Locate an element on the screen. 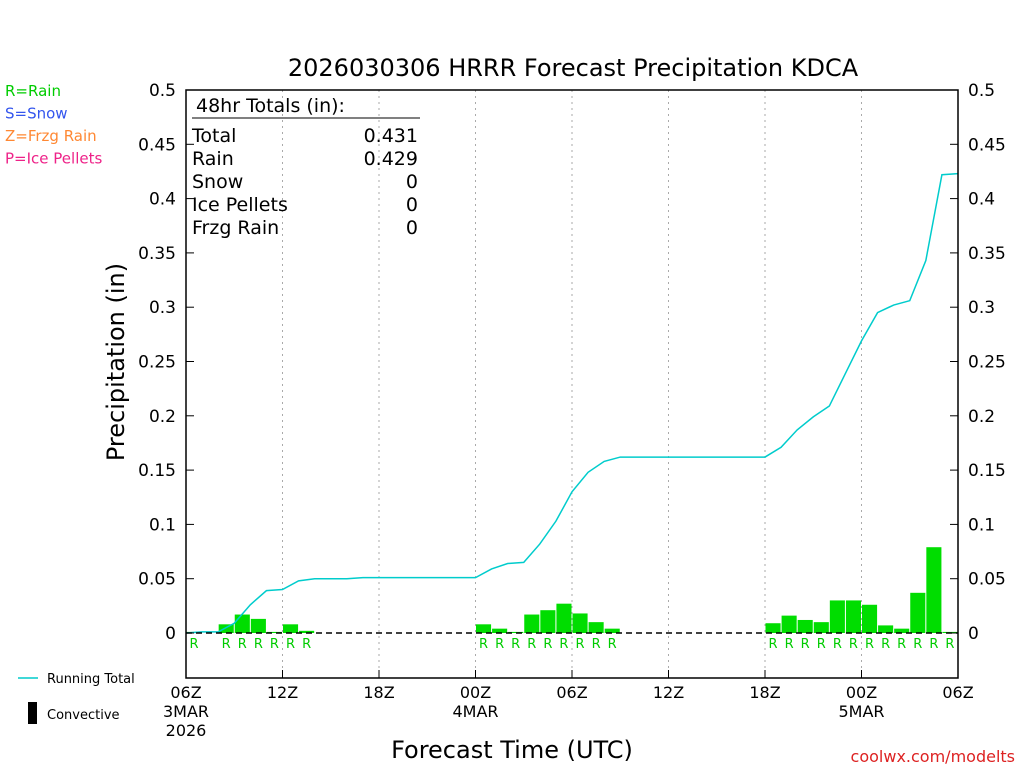 The image size is (1024, 768). y-axis-right: 0 0.05 0.1 0.15 0.2 0.25 0.3 0.35 0.4 0.45 0.5 is located at coordinates (978, 362).